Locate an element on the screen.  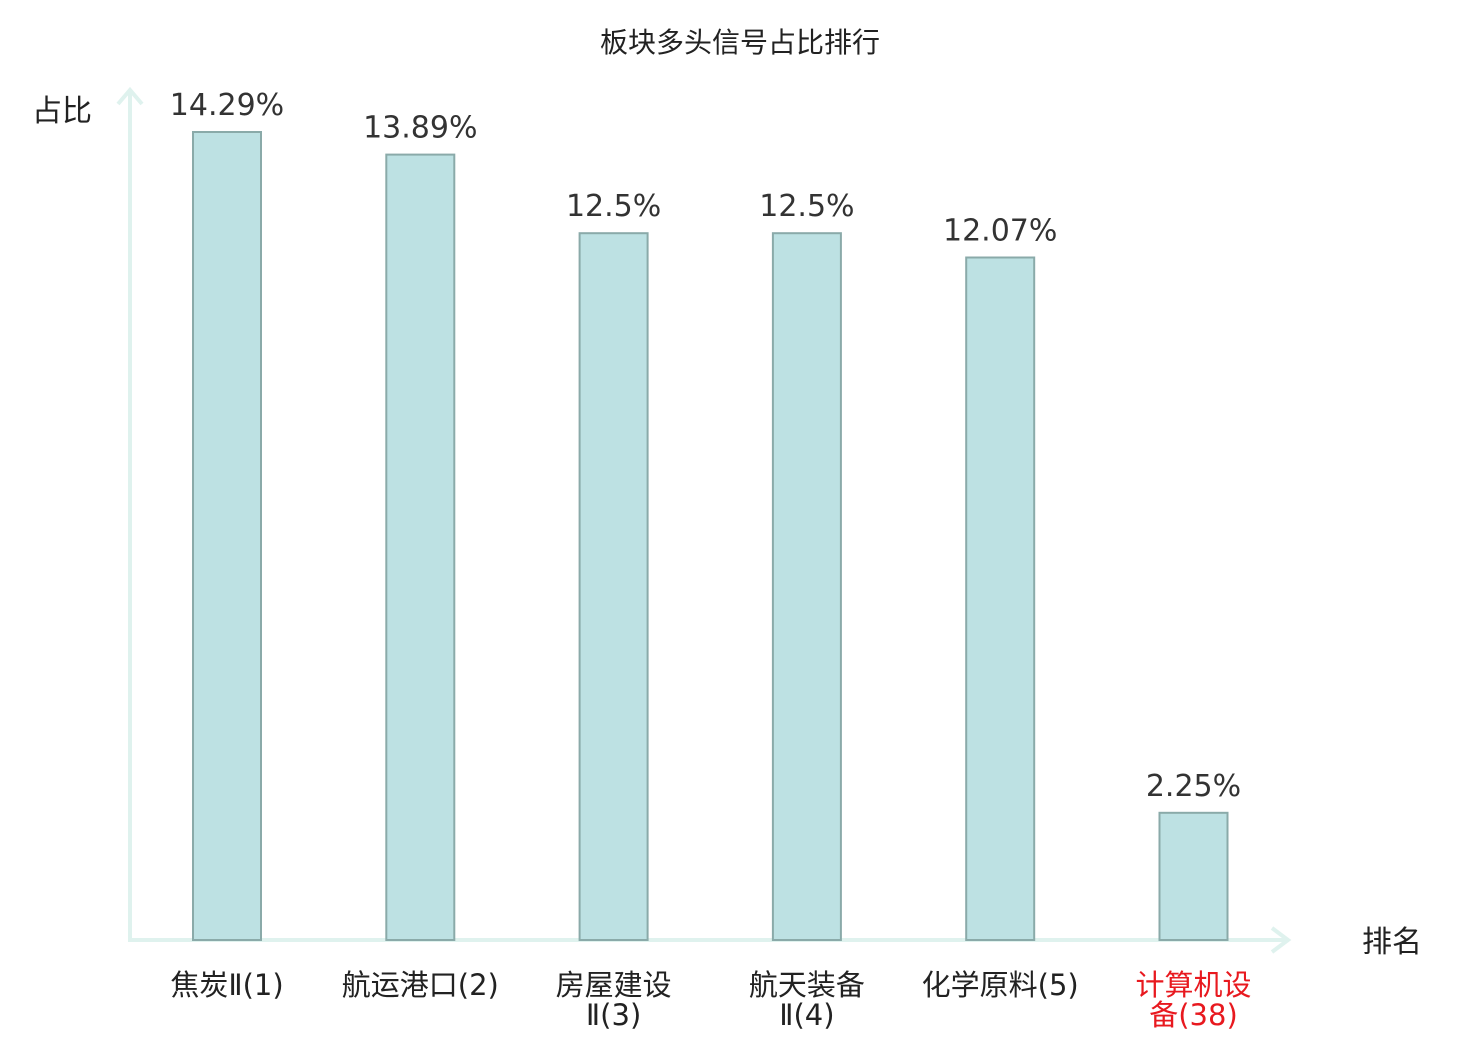
value-label-3: 12.5% is located at coordinates (613, 206).